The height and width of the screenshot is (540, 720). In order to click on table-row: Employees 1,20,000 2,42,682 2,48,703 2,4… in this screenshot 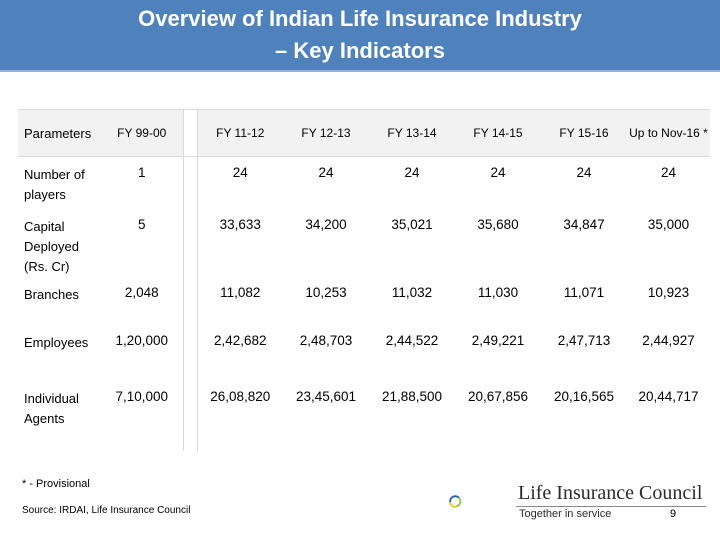, I will do `click(364, 352)`.